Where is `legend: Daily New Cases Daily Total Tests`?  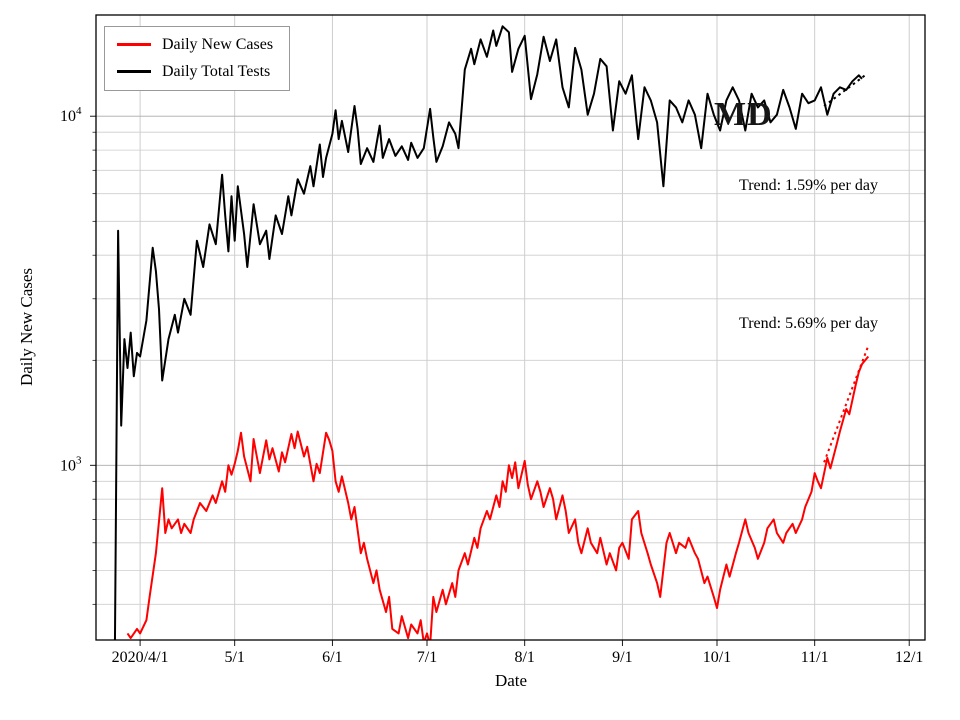
legend: Daily New Cases Daily Total Tests is located at coordinates (197, 59).